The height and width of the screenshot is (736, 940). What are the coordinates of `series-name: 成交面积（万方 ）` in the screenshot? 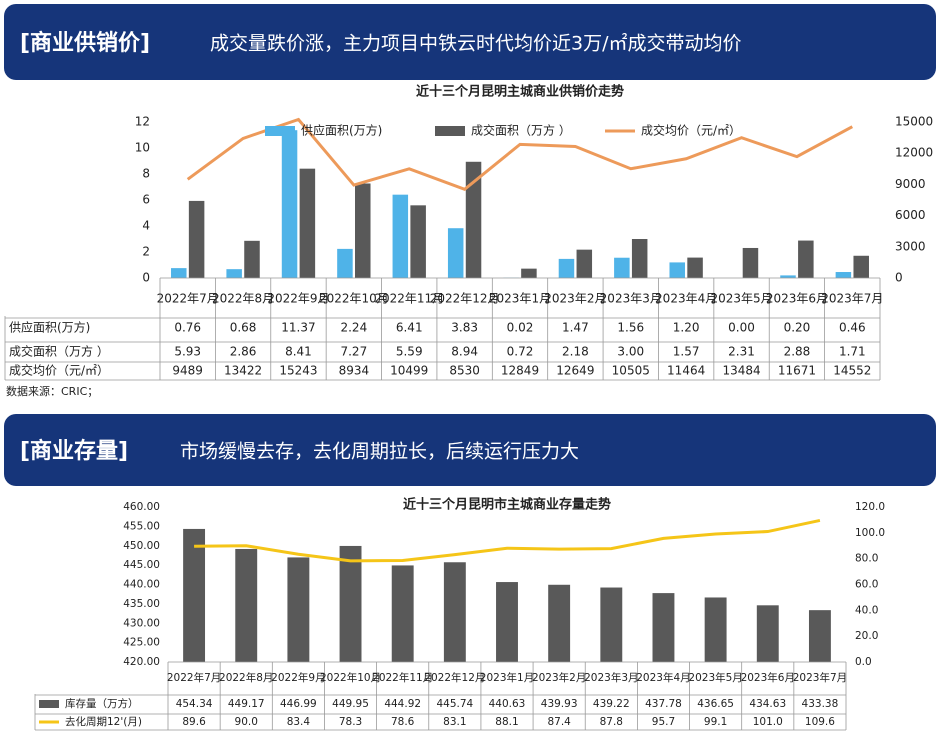 It's located at (59, 351).